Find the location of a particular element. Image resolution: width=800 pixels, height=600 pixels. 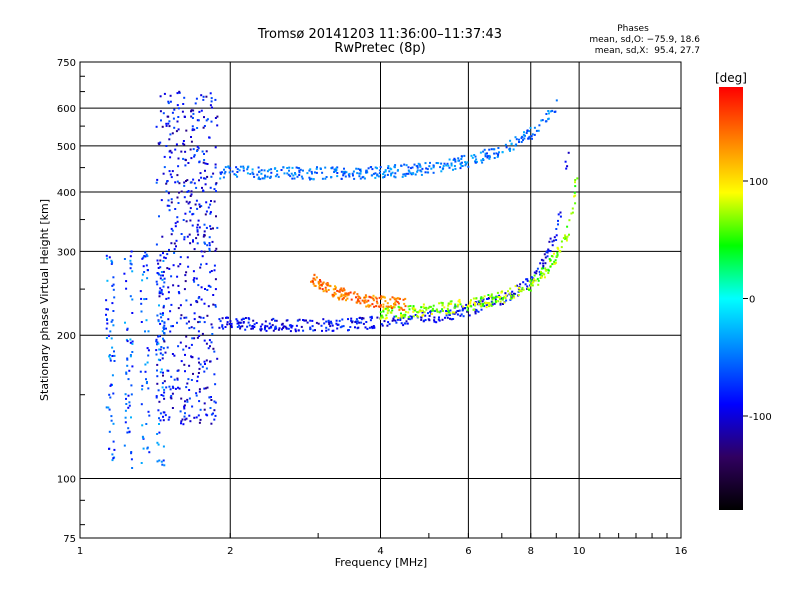

y-tick-label: 500 is located at coordinates (66, 147).